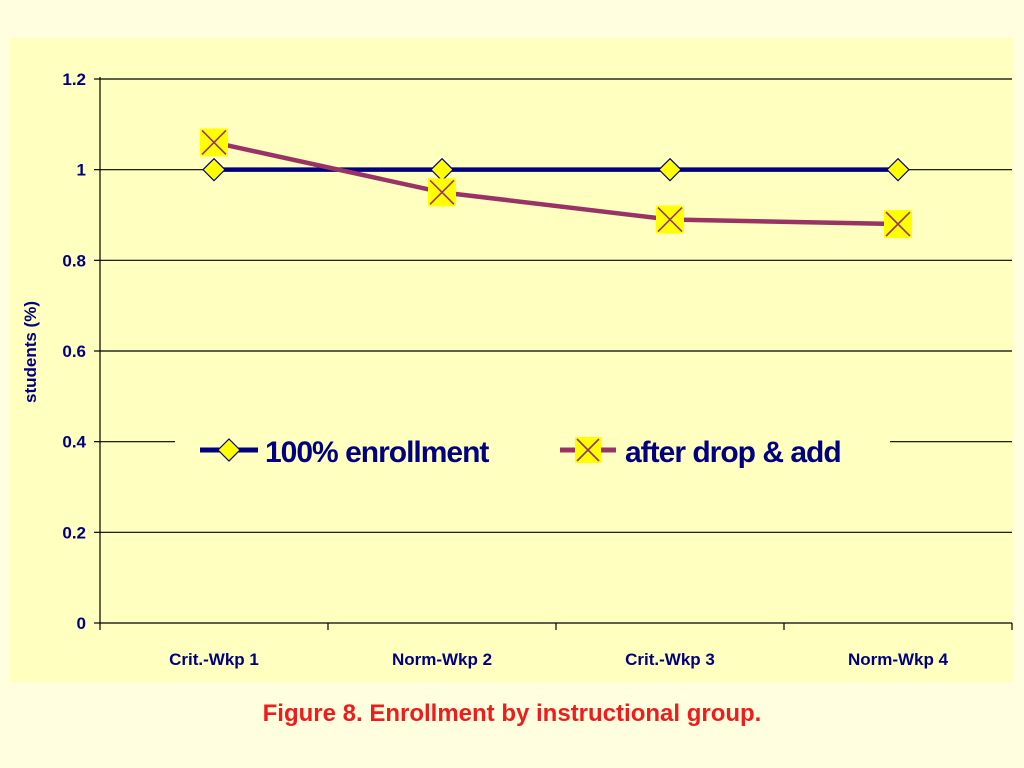 The image size is (1024, 768). What do you see at coordinates (898, 659) in the screenshot?
I see `x-tick-label: Norm-Wkp 4` at bounding box center [898, 659].